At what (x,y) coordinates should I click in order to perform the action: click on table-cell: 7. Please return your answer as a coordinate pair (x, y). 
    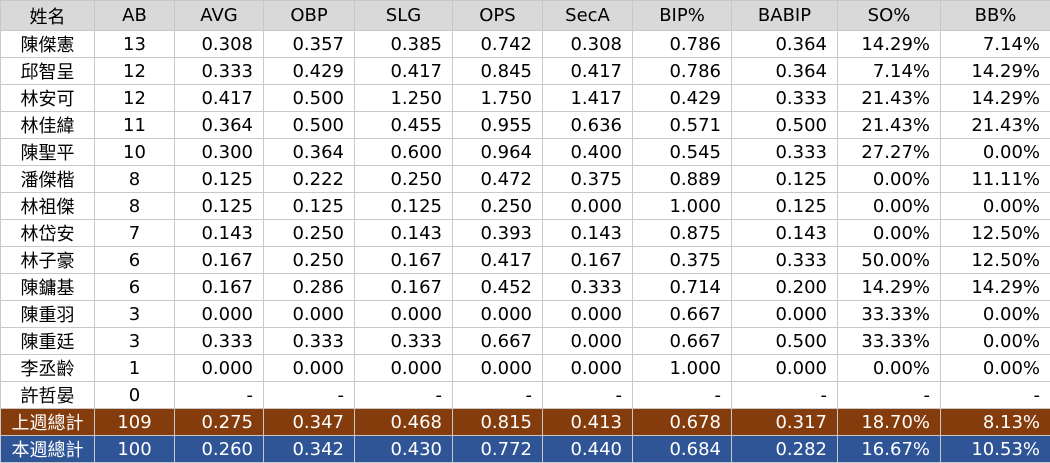
    Looking at the image, I should click on (135, 233).